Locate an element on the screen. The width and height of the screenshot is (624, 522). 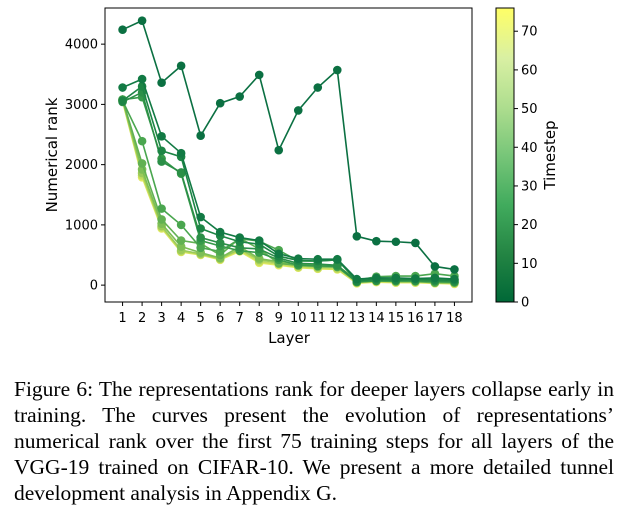
colorbar-ticks: 0 10 20 30 40 50 60 70 is located at coordinates (526, 168).